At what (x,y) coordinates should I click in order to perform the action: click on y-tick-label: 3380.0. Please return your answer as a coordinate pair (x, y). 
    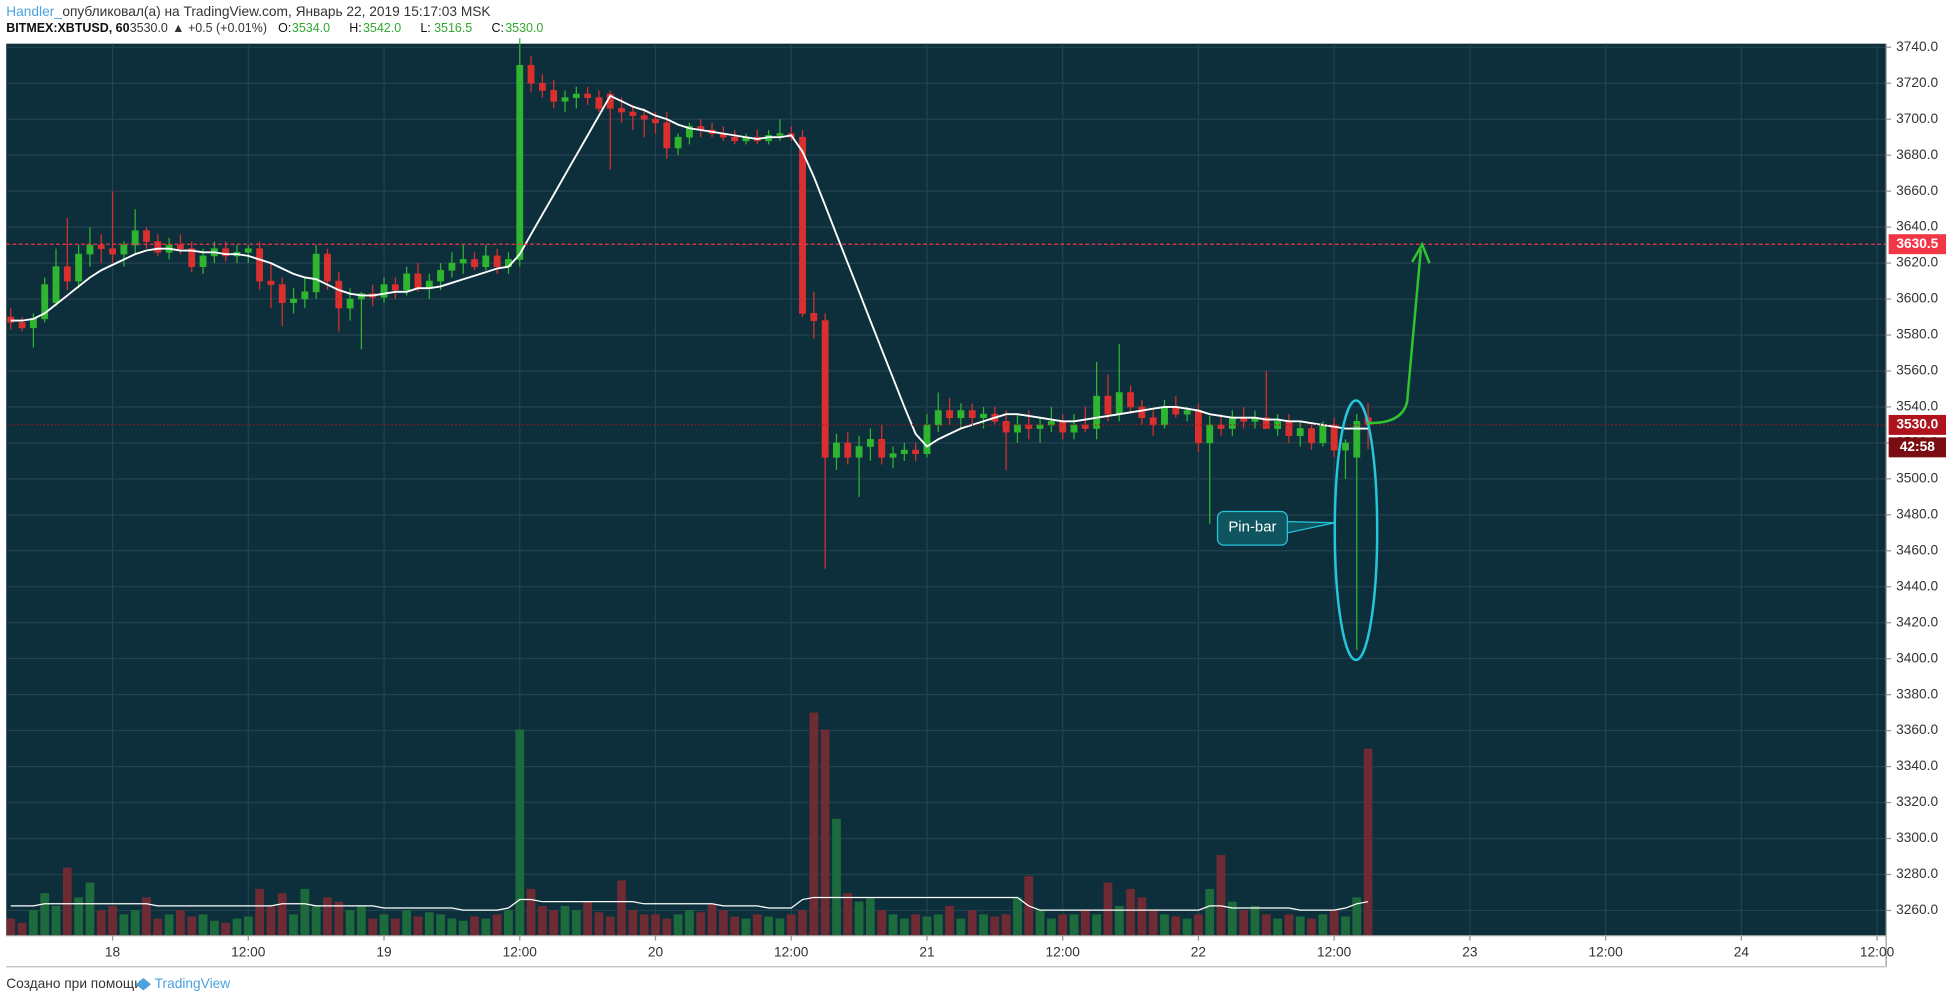
    Looking at the image, I should click on (1917, 693).